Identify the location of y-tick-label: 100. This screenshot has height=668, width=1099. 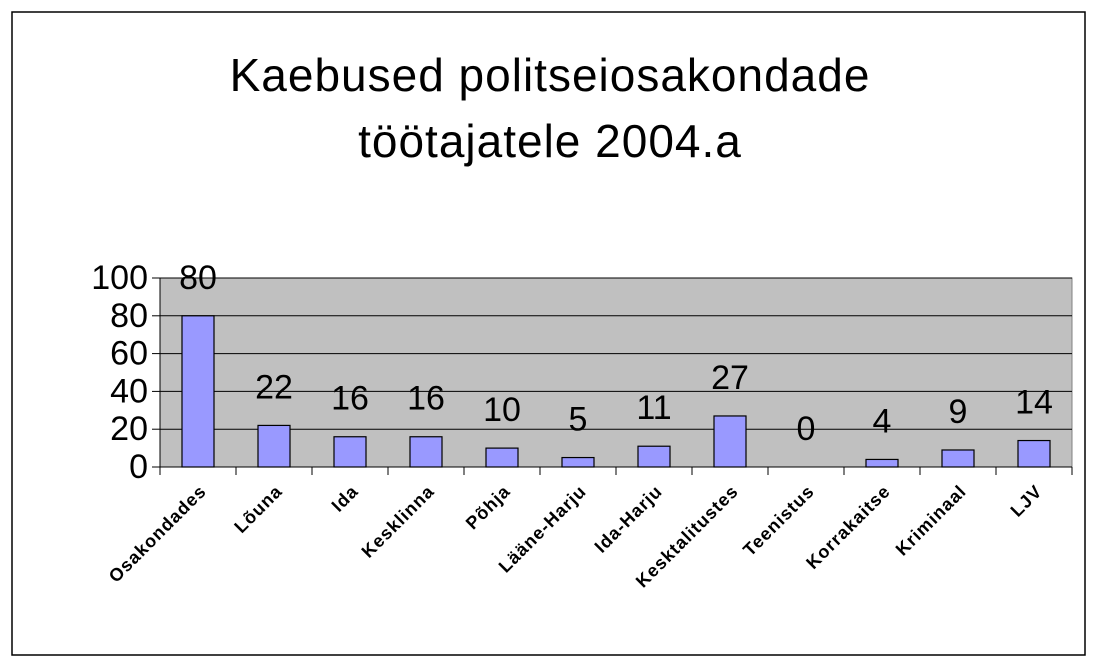
(119, 278).